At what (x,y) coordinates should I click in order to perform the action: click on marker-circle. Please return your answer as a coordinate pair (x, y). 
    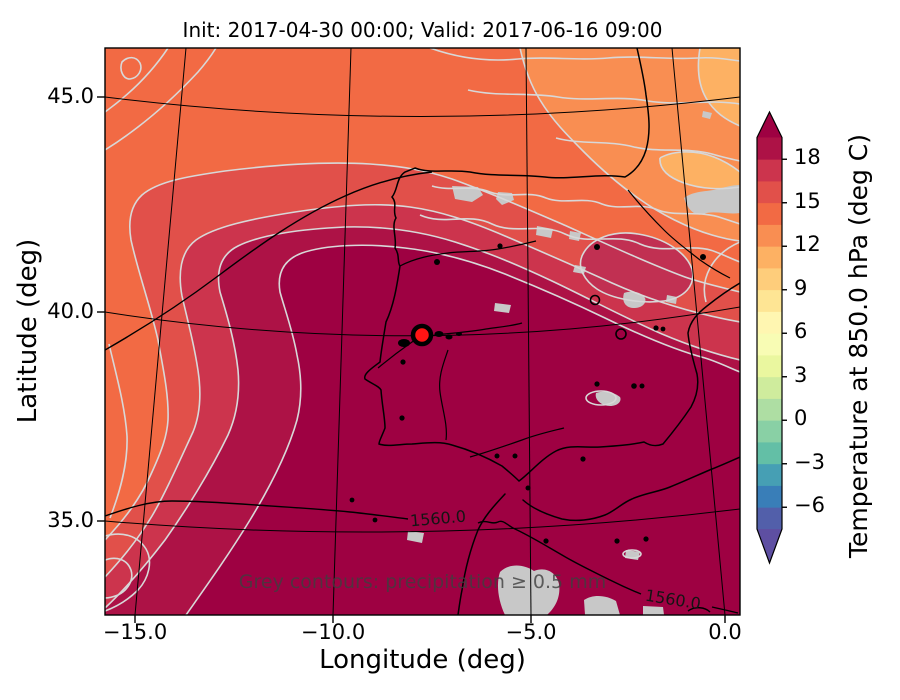
    Looking at the image, I should click on (422, 335).